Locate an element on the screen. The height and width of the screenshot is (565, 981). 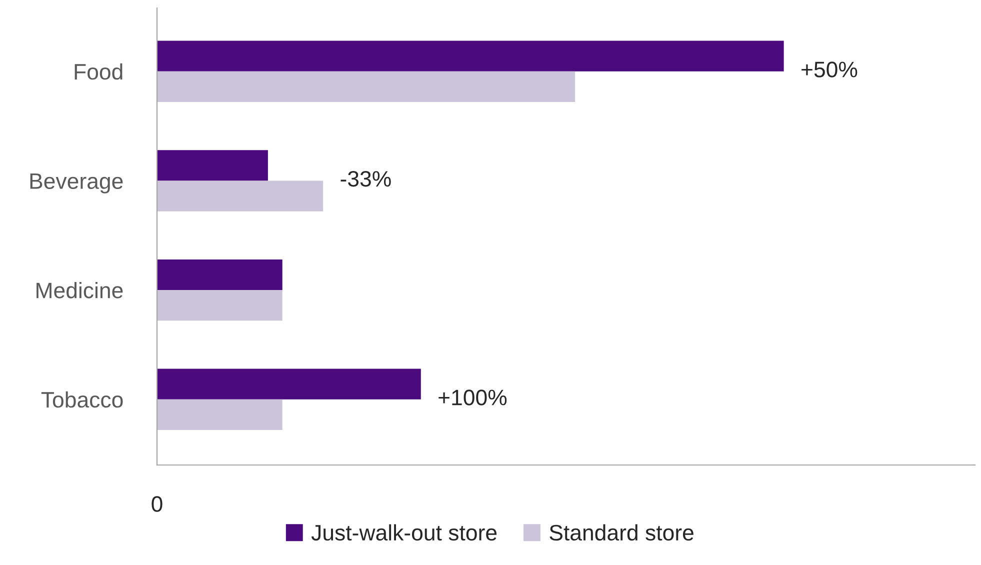
legend-label: Standard store is located at coordinates (622, 532).